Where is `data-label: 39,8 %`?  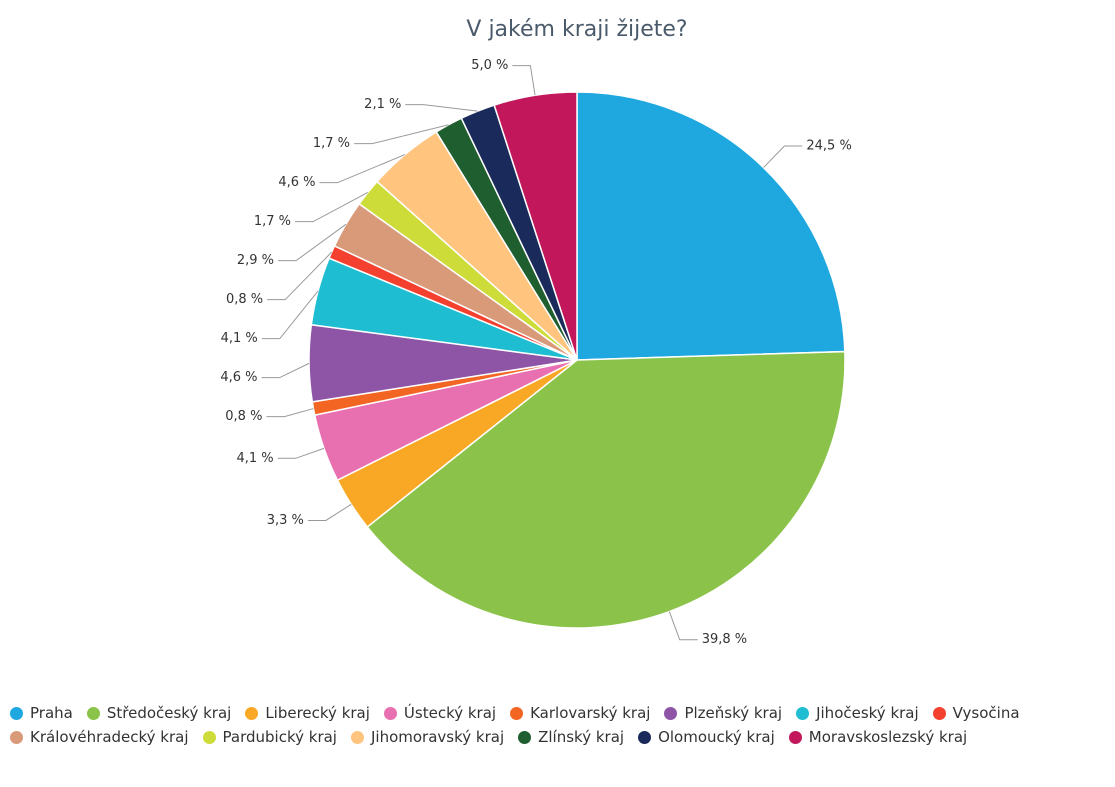 data-label: 39,8 % is located at coordinates (724, 639).